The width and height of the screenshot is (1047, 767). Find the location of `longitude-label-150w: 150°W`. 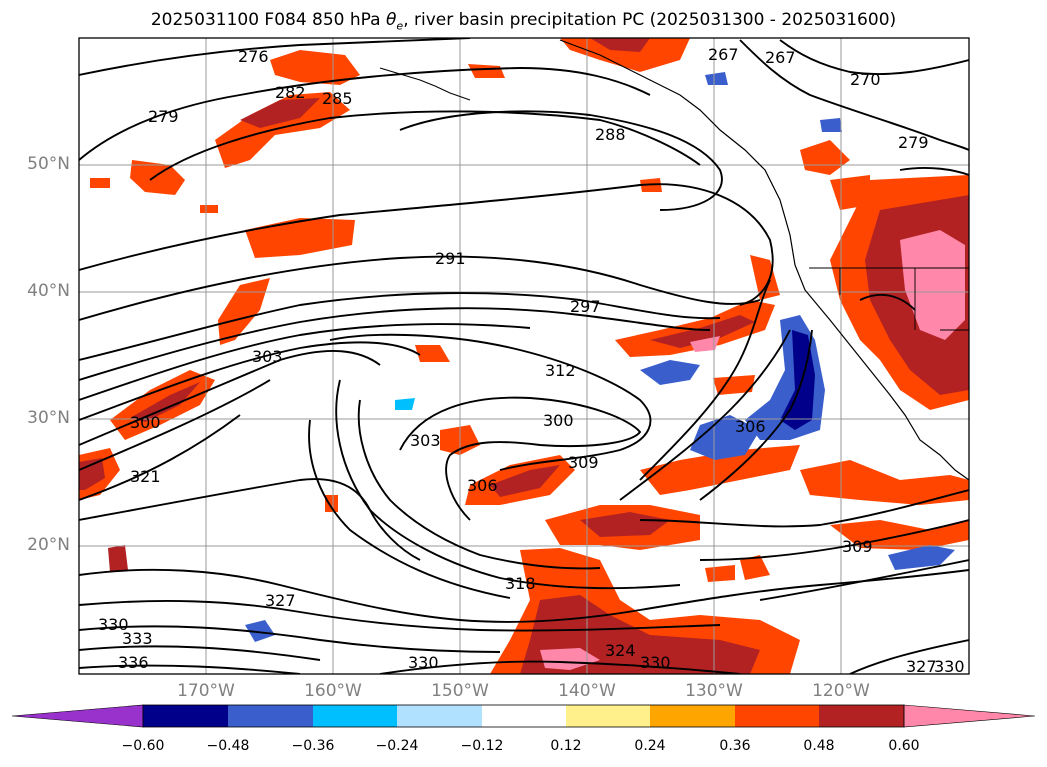

longitude-label-150w: 150°W is located at coordinates (460, 691).